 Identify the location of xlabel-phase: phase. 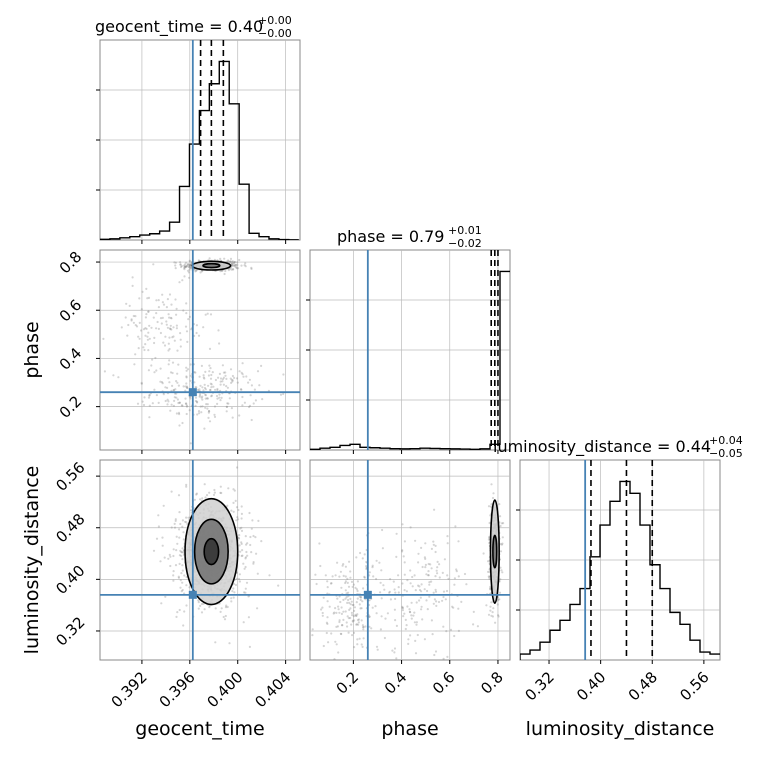
(409, 729).